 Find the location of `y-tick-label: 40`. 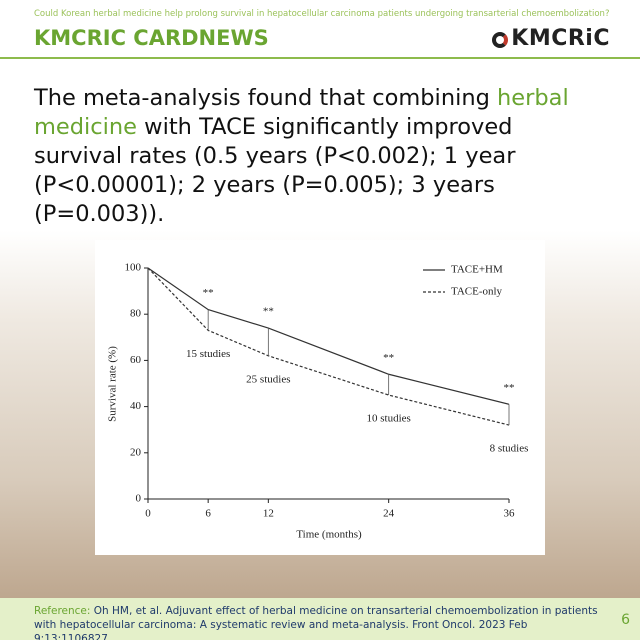

y-tick-label: 40 is located at coordinates (136, 406).